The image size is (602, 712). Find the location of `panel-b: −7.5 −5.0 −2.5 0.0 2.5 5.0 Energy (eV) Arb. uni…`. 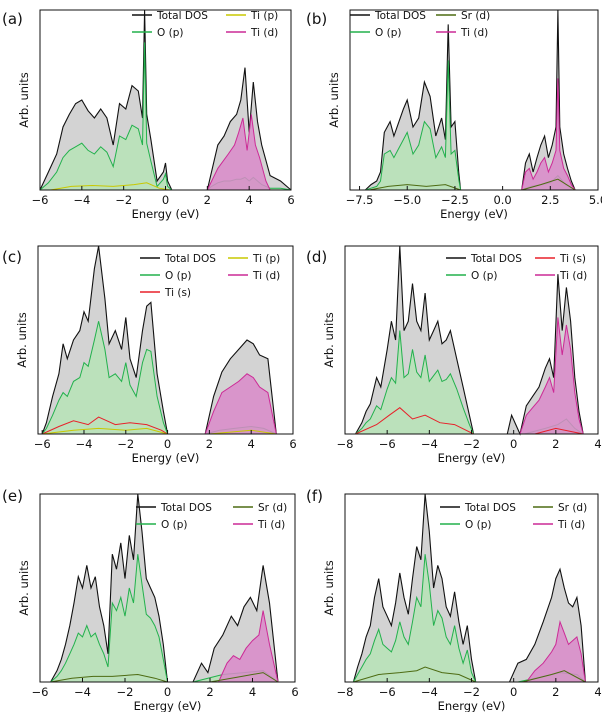

panel-b: −7.5 −5.0 −2.5 0.0 2.5 5.0 Energy (eV) Arb. uni… is located at coordinates (454, 115).